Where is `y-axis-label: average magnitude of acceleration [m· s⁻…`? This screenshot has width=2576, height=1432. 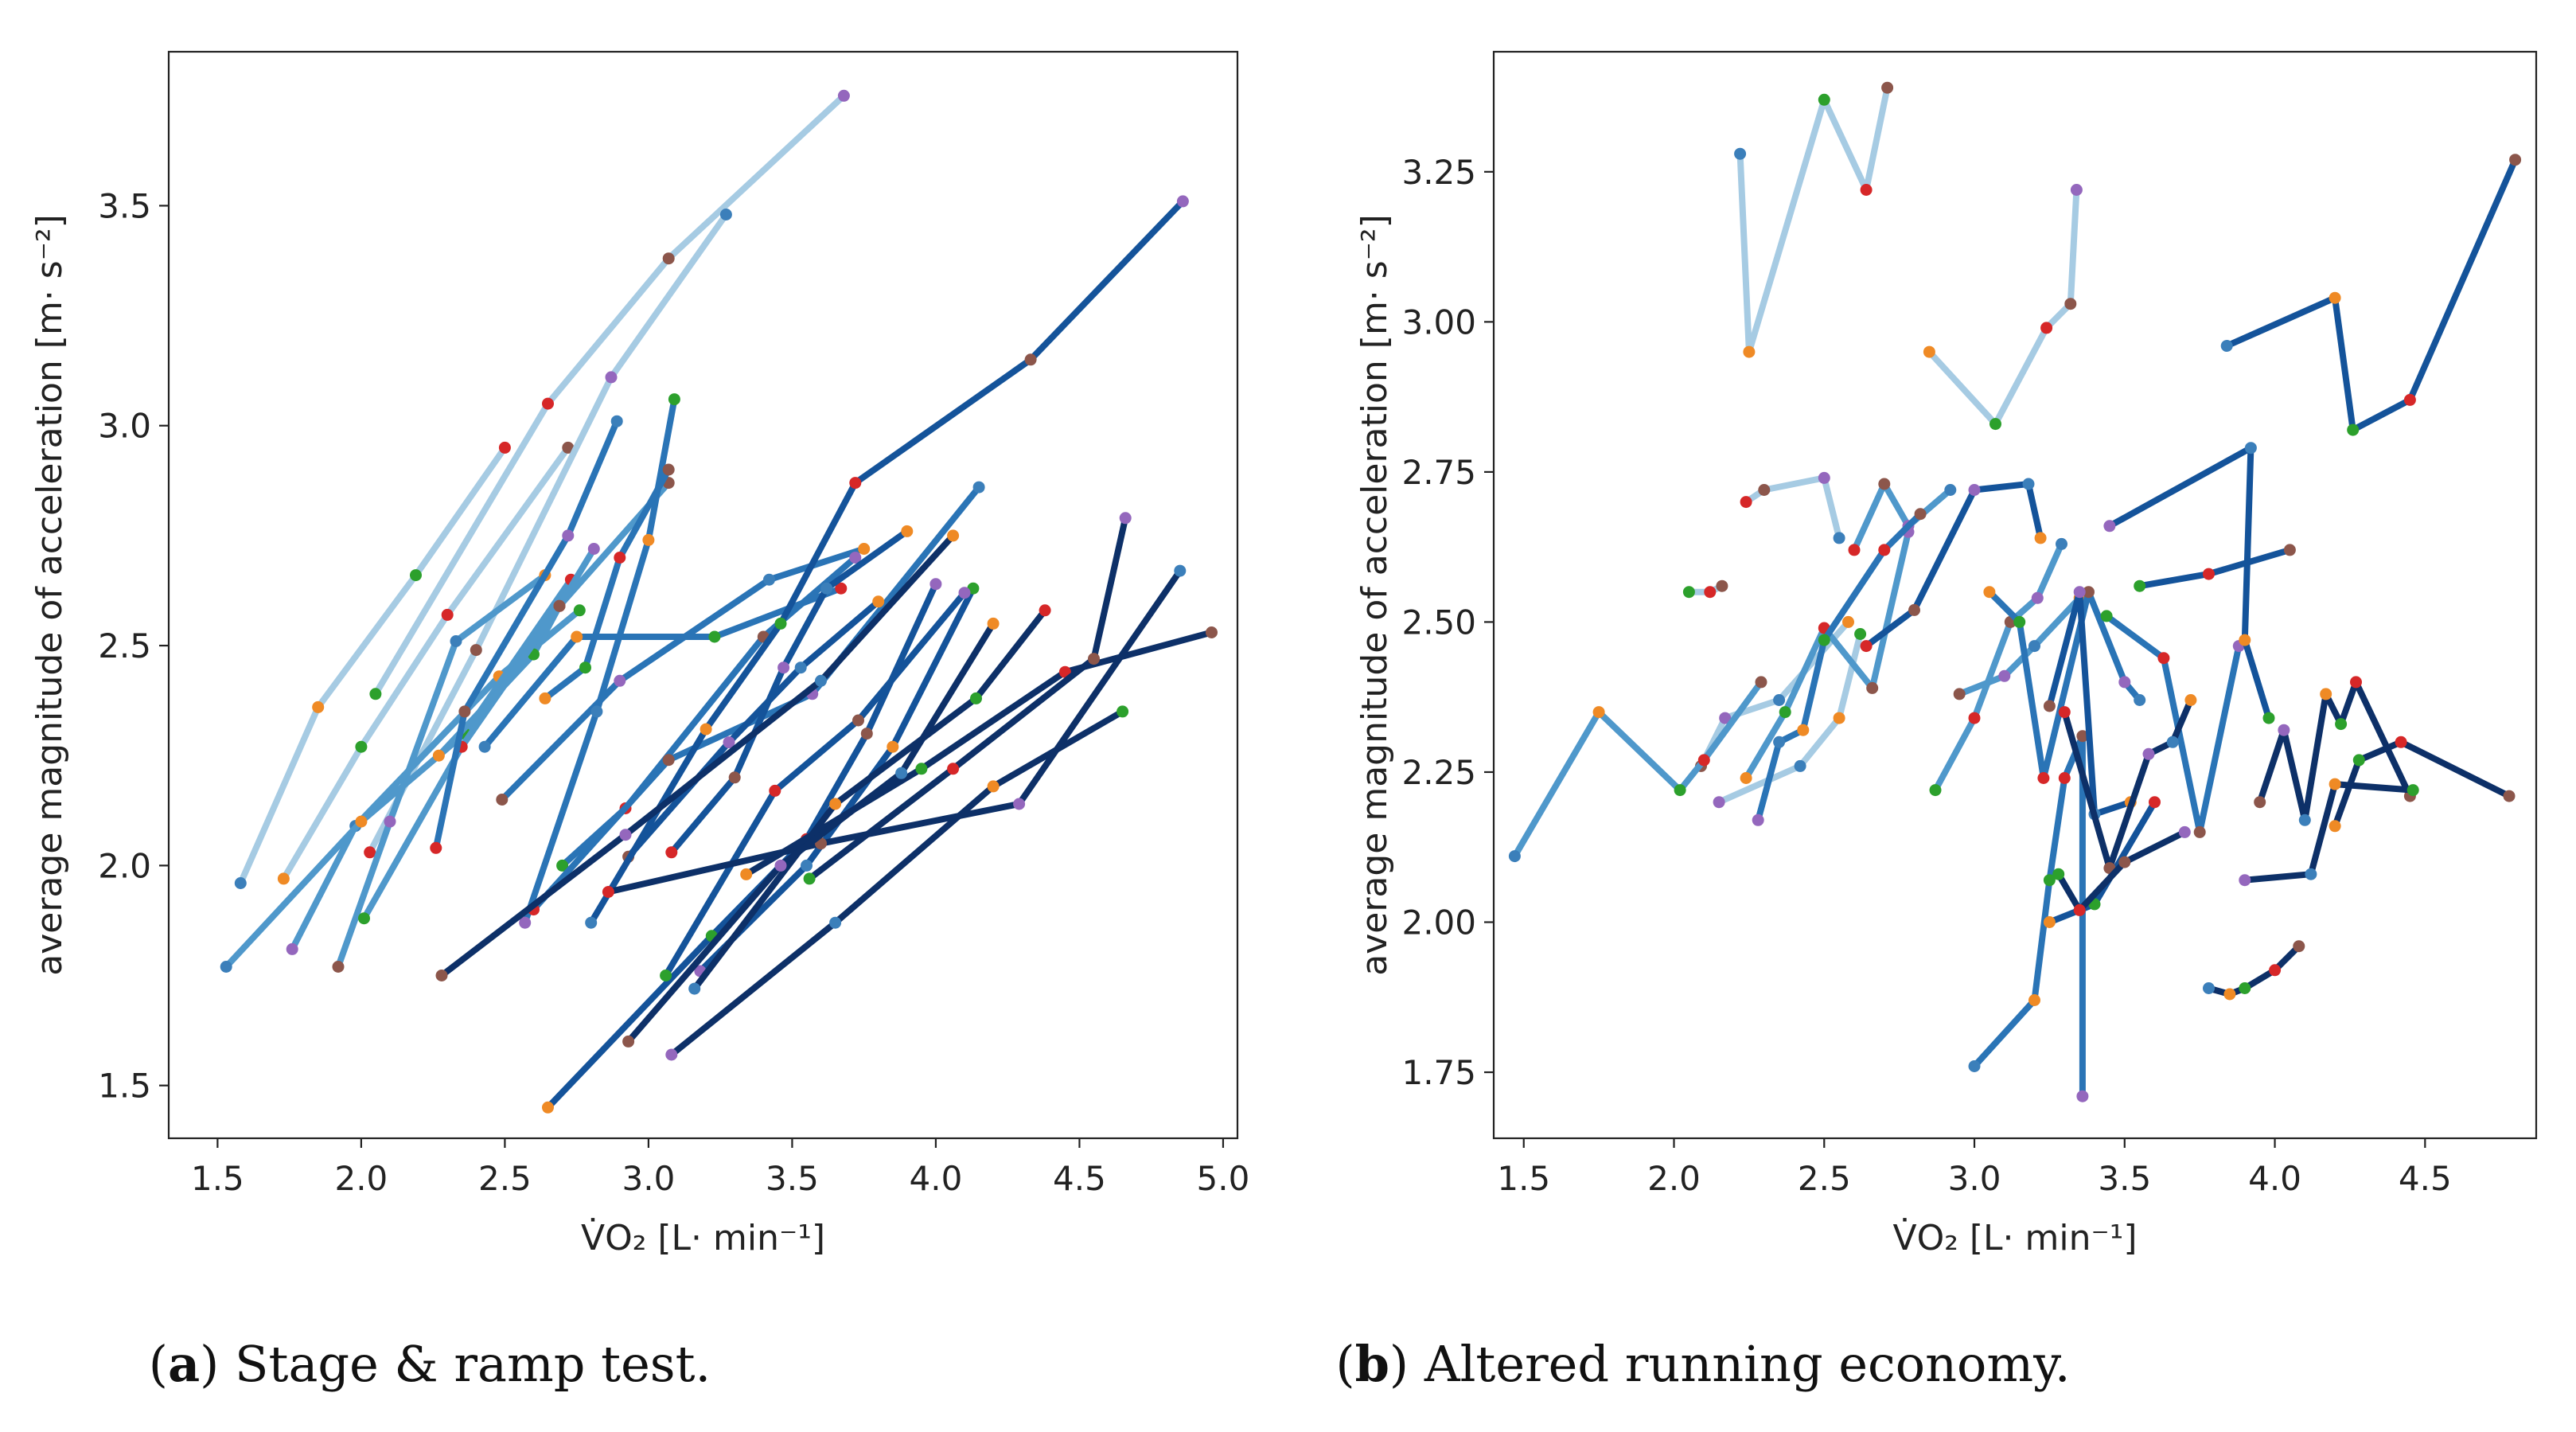
y-axis-label: average magnitude of acceleration [m· s⁻… is located at coordinates (1374, 594).